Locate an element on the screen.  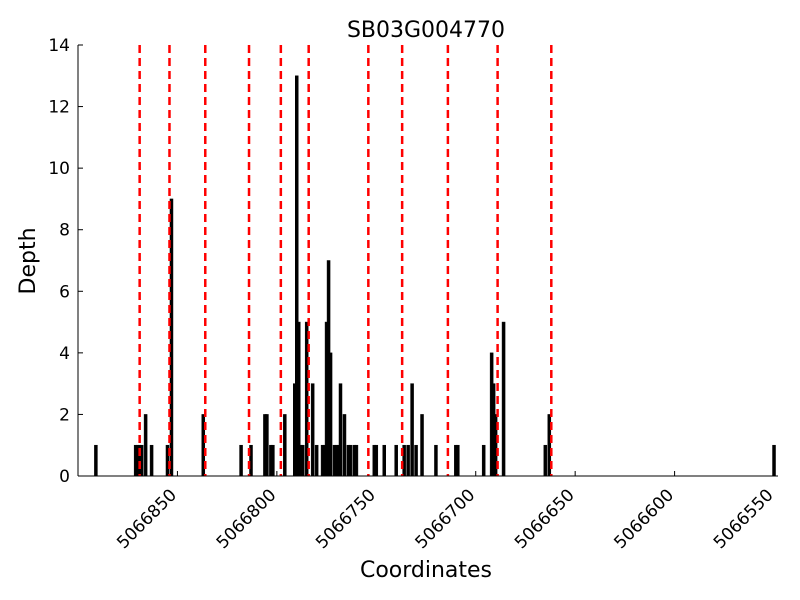
x-tick-label: 5066650 is located at coordinates (545, 519).